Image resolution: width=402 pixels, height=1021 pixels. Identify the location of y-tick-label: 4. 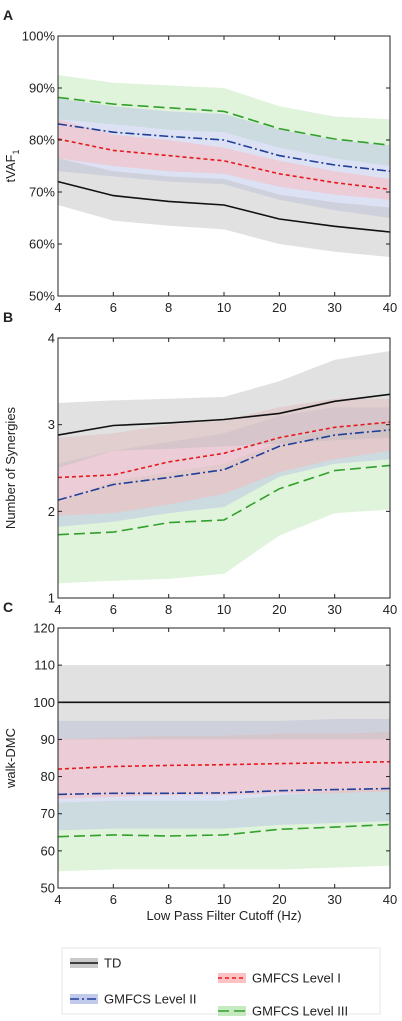
(51, 338).